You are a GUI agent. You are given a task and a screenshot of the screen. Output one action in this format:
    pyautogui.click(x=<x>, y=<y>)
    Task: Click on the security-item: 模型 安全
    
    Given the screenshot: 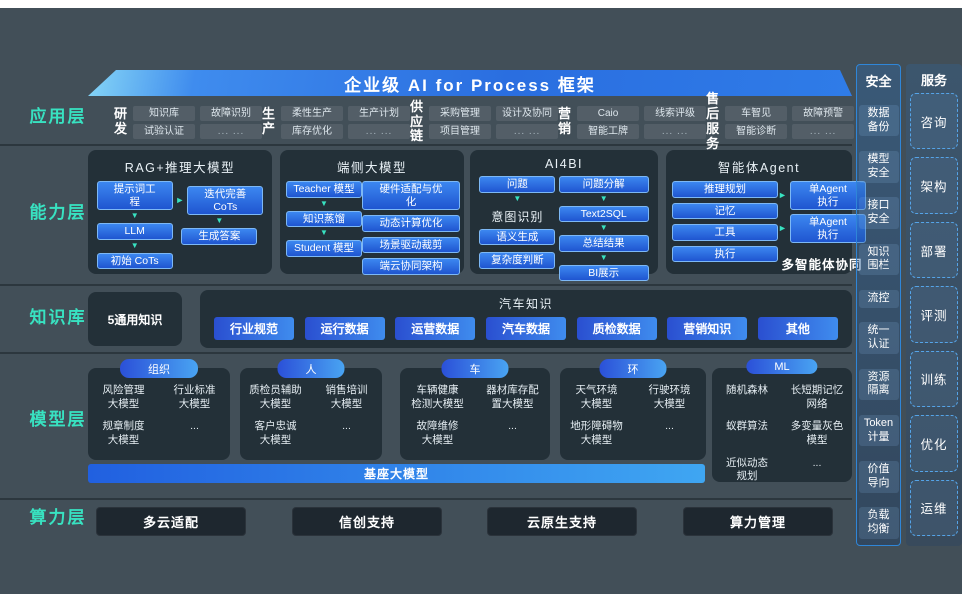 What is the action you would take?
    pyautogui.click(x=878, y=167)
    